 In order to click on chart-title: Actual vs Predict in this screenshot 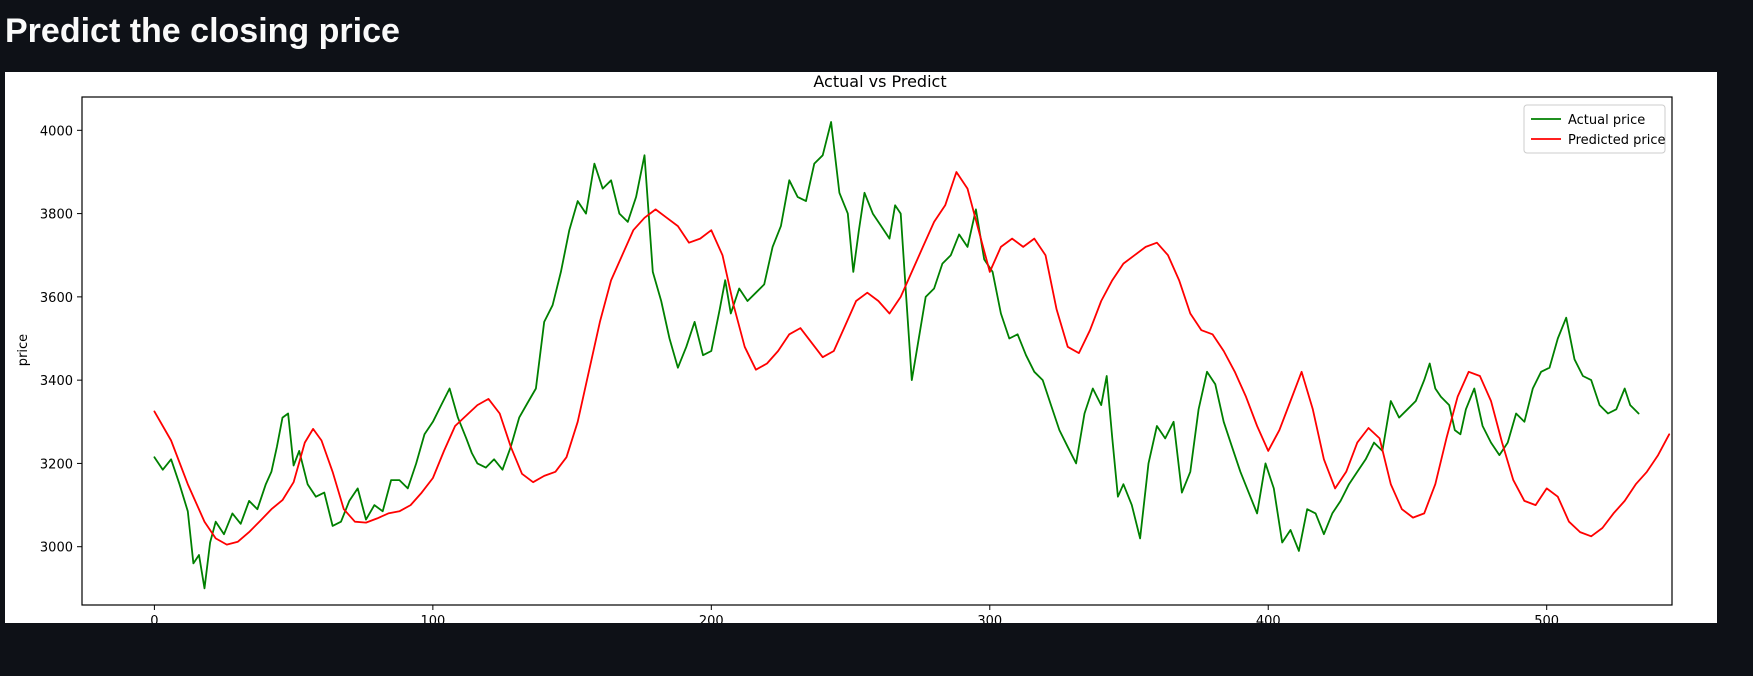, I will do `click(879, 81)`.